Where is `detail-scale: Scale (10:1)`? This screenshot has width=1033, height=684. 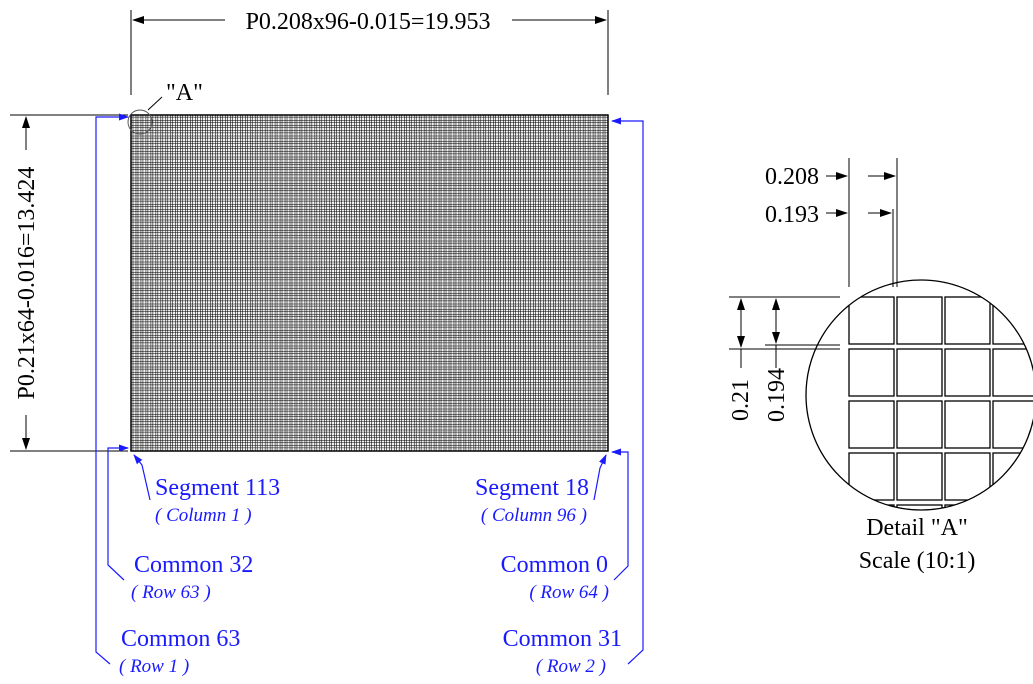 detail-scale: Scale (10:1) is located at coordinates (917, 561).